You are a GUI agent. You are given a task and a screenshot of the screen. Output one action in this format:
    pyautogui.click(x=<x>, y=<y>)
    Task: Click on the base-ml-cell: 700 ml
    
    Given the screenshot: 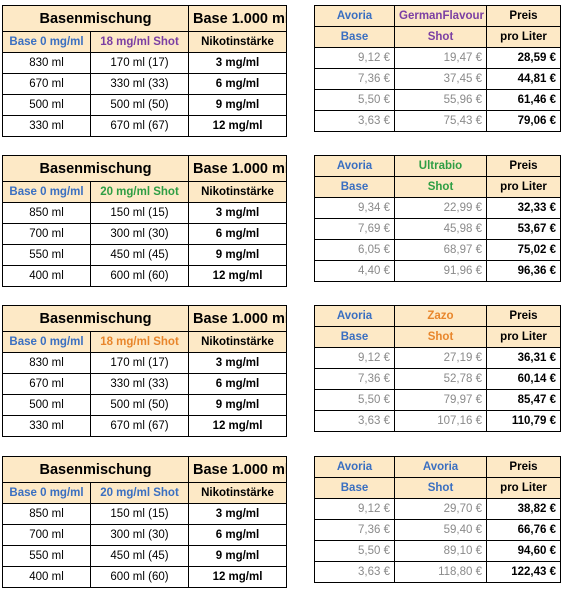 What is the action you would take?
    pyautogui.click(x=46, y=535)
    